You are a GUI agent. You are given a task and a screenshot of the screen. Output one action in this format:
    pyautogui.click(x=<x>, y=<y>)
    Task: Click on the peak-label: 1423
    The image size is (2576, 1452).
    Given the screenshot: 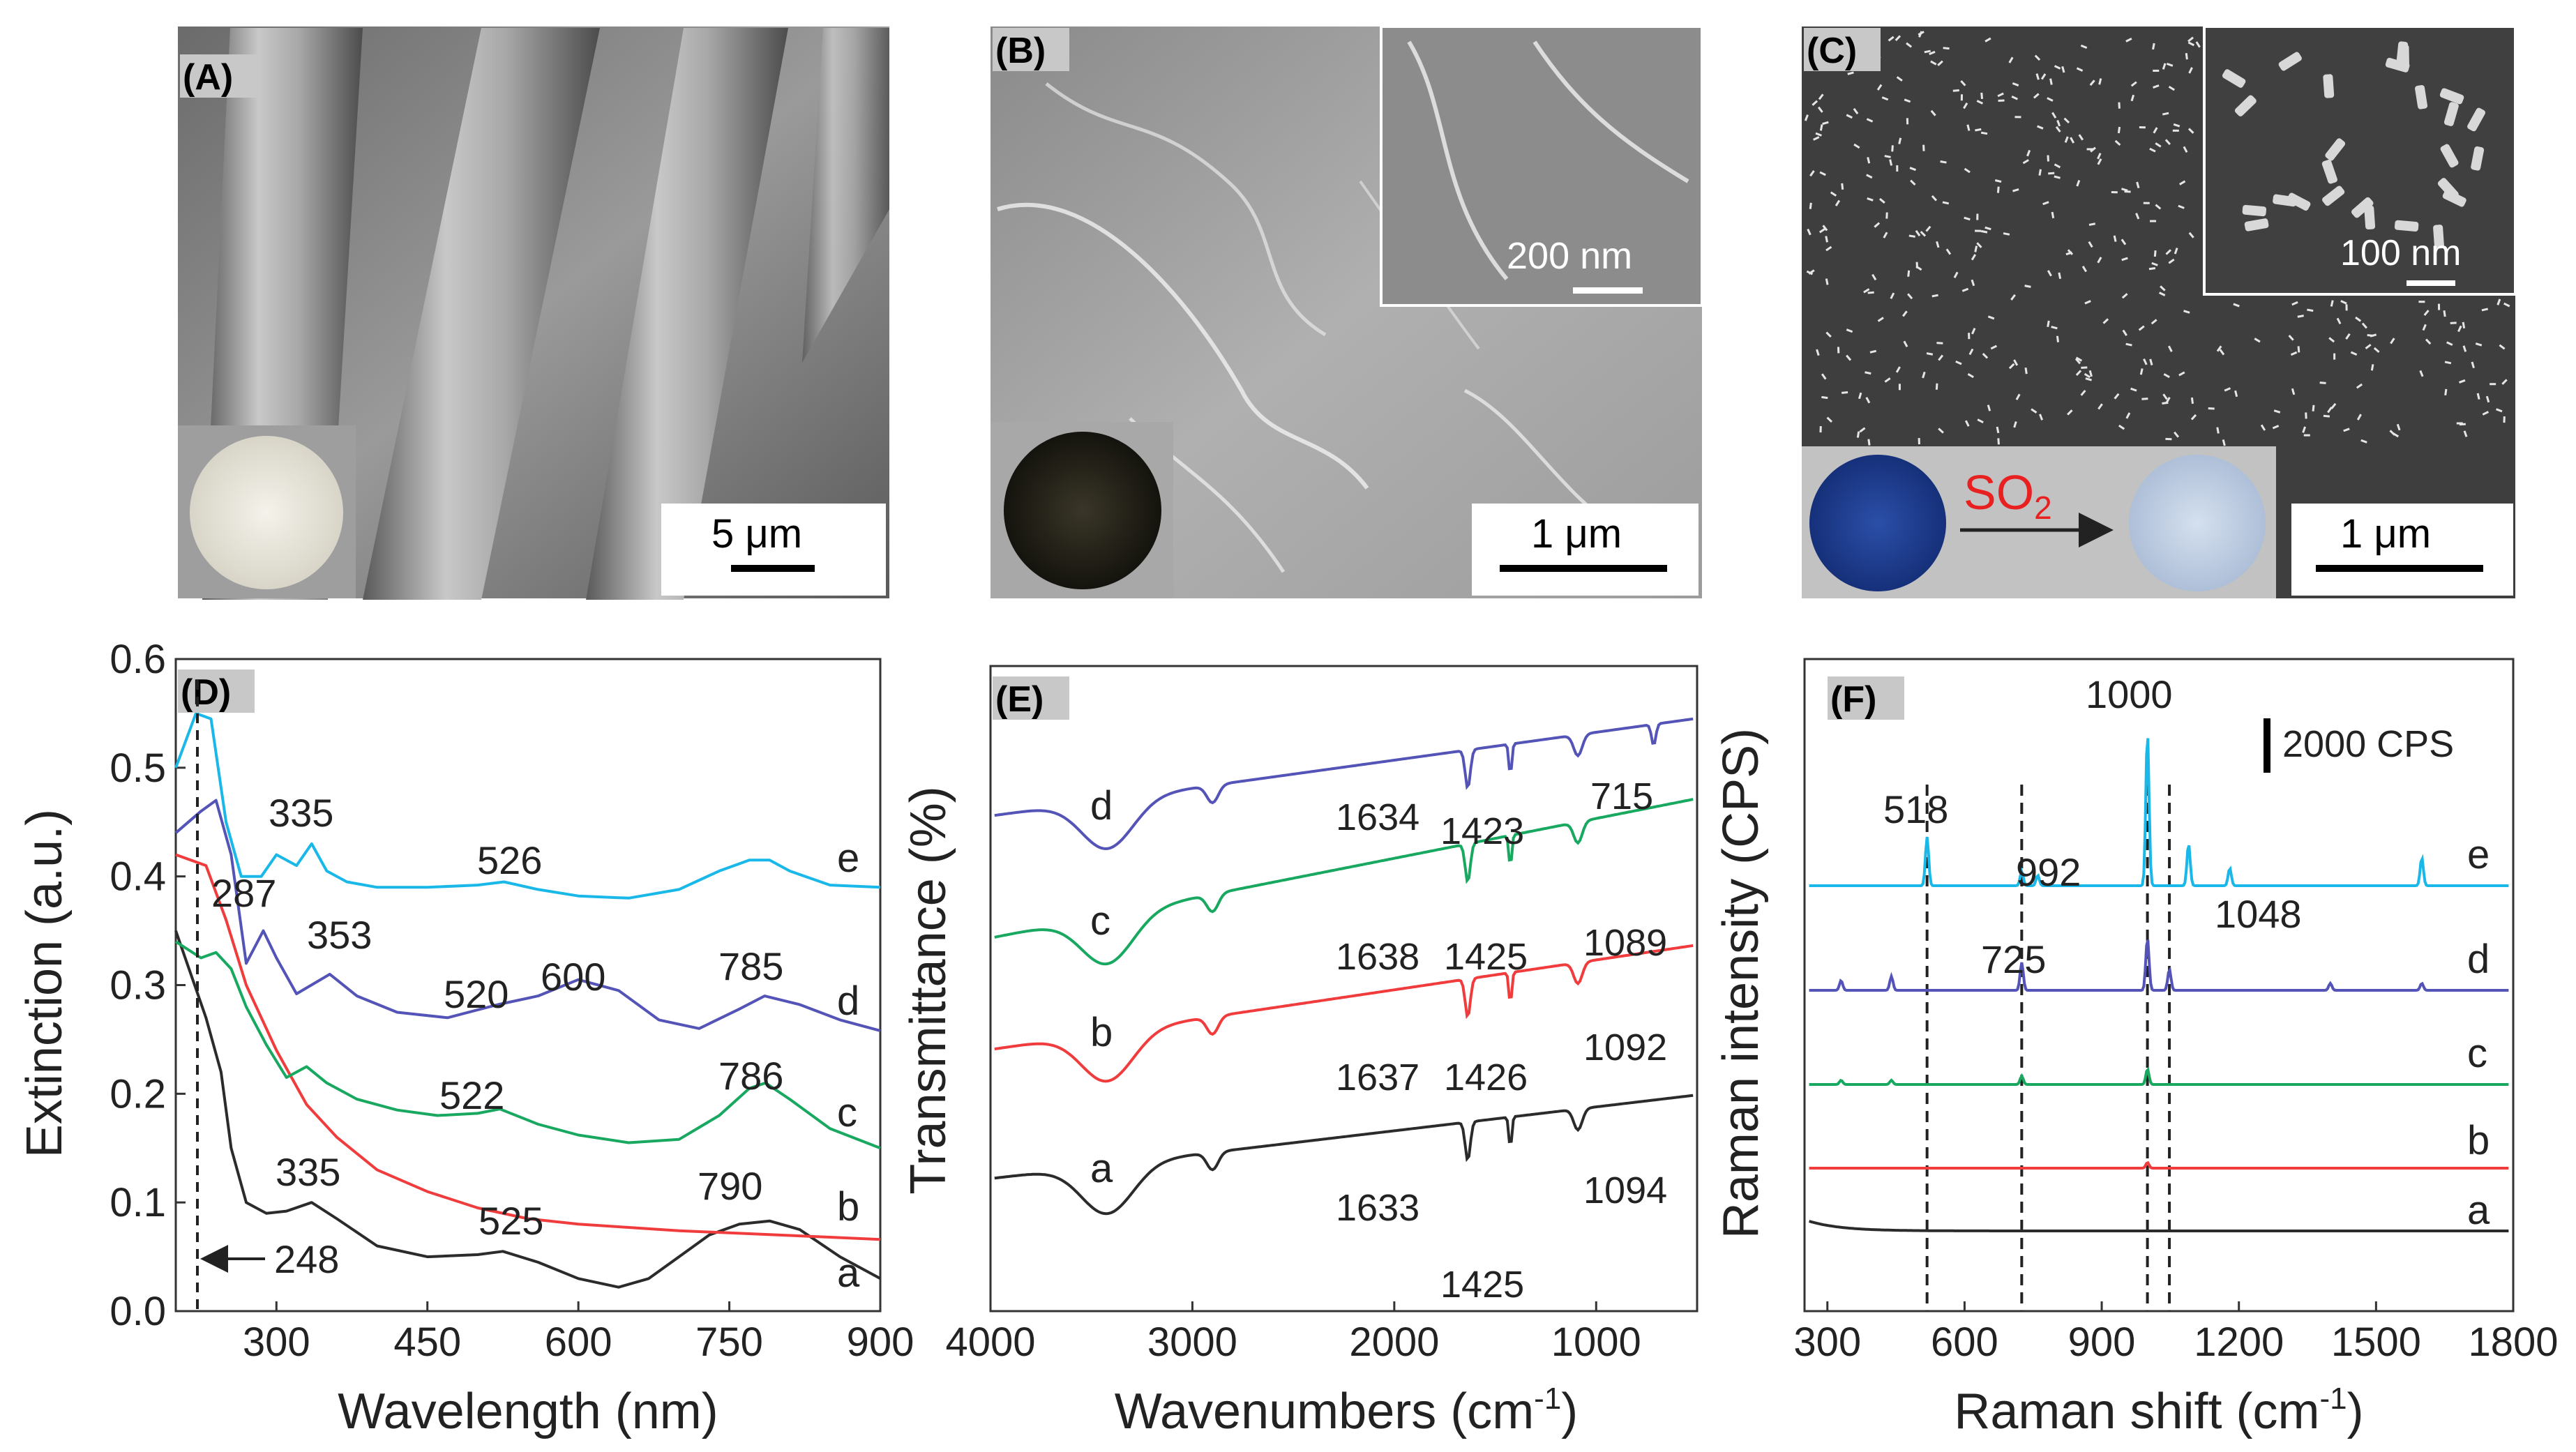 What is the action you would take?
    pyautogui.click(x=1482, y=831)
    